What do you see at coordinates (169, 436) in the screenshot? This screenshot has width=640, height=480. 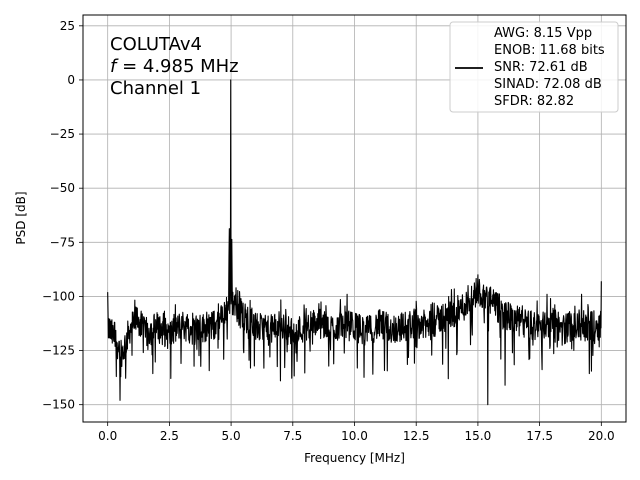 I see `x-tick-label: 2.5` at bounding box center [169, 436].